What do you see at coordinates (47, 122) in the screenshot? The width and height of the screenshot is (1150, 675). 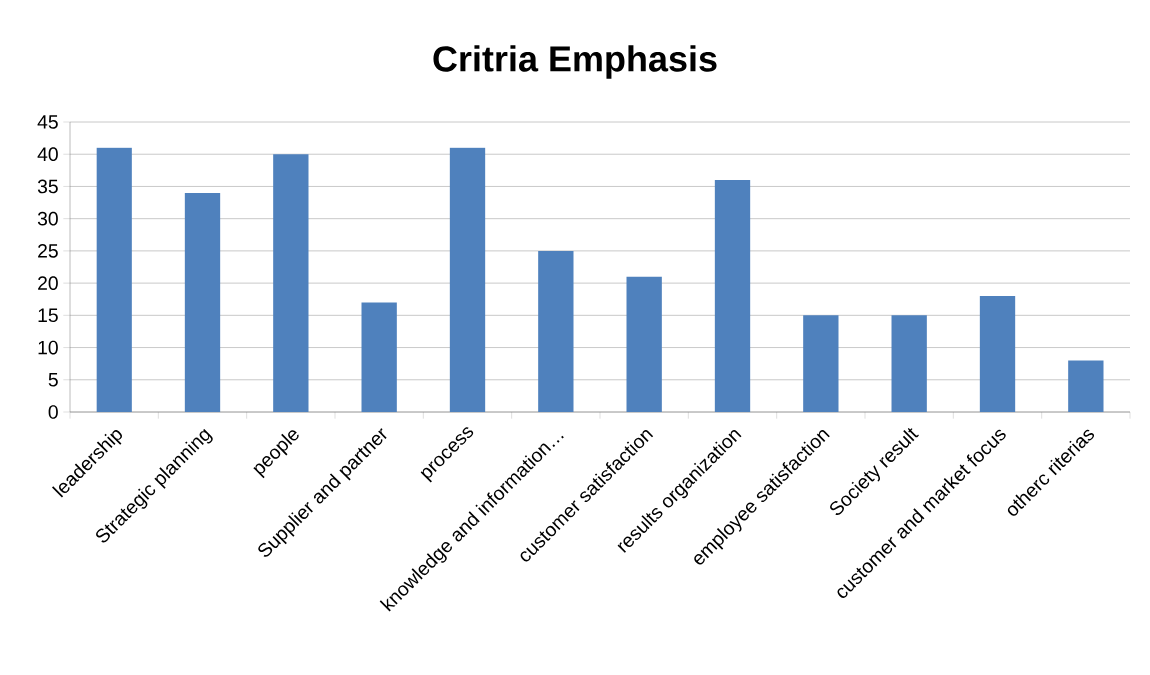 I see `y-tick-label: 45` at bounding box center [47, 122].